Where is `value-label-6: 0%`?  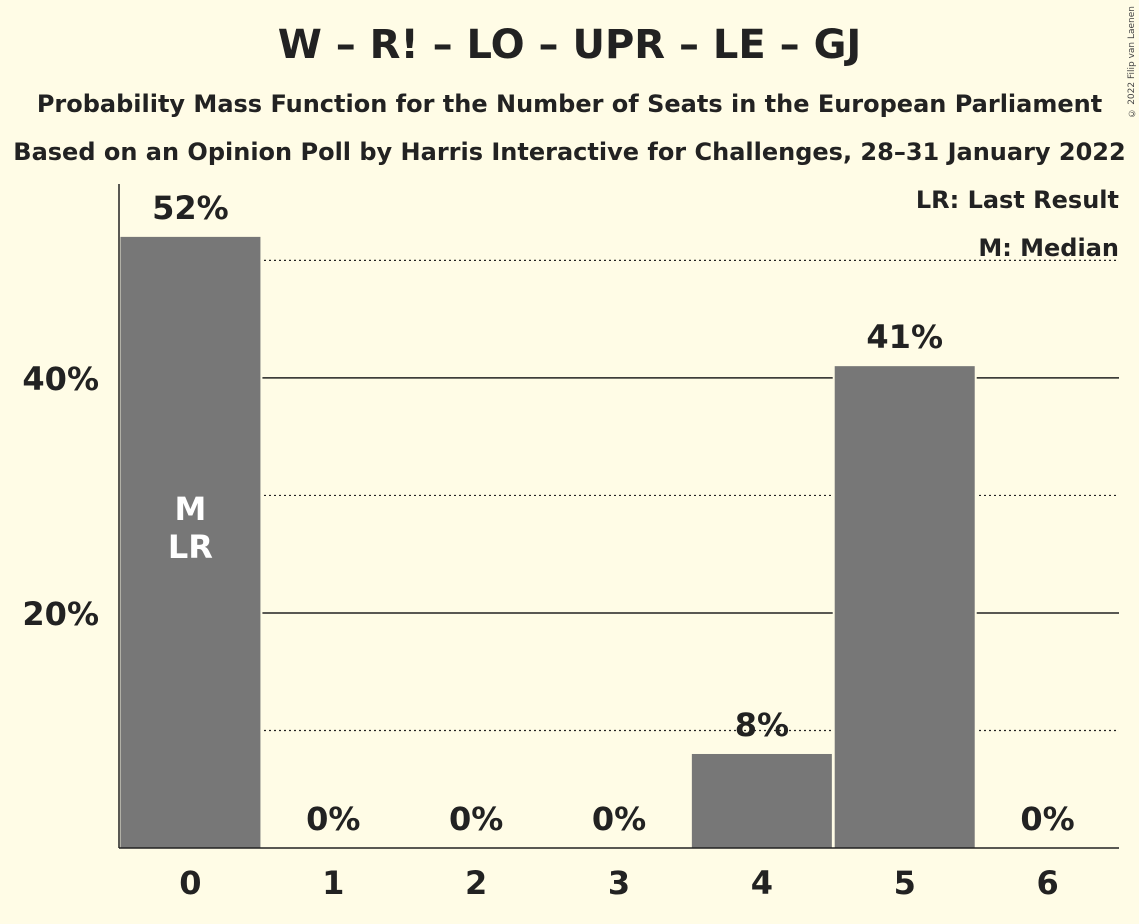 value-label-6: 0% is located at coordinates (1047, 819).